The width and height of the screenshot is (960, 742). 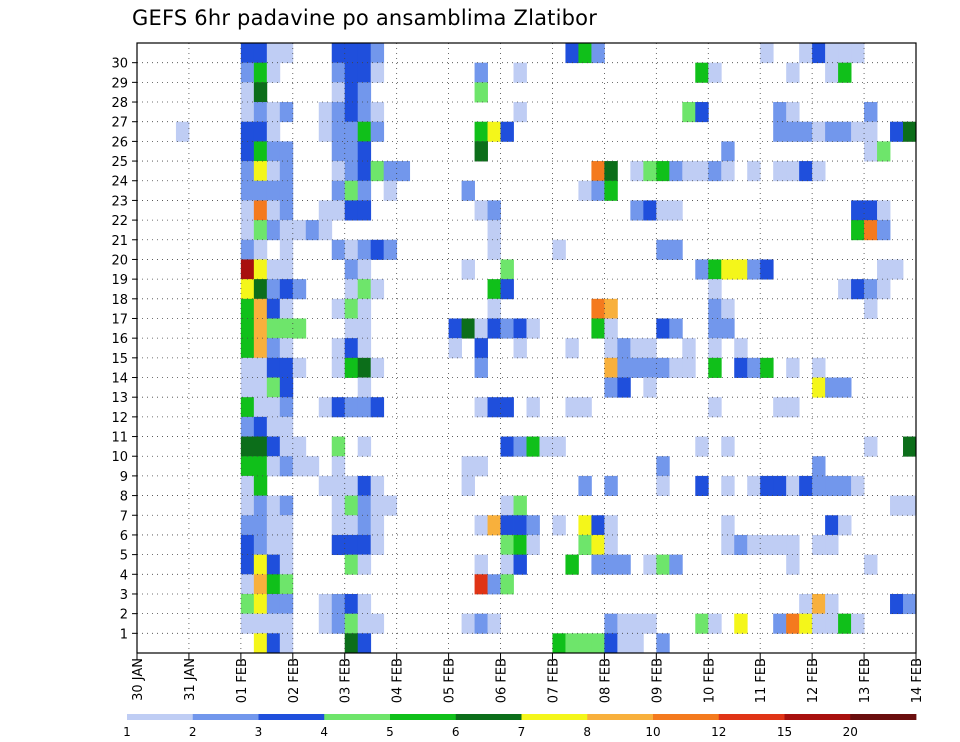 What do you see at coordinates (119, 379) in the screenshot?
I see `y-tick-label: 14` at bounding box center [119, 379].